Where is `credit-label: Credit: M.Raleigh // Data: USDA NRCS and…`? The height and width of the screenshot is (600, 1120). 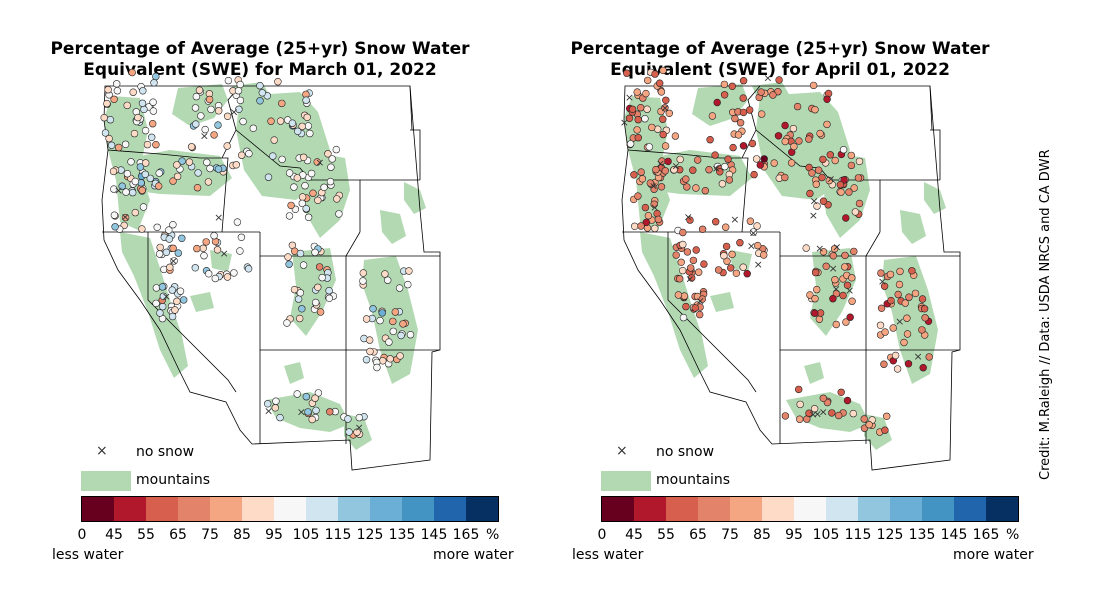
credit-label: Credit: M.Raleigh // Data: USDA NRCS and… is located at coordinates (1045, 314).